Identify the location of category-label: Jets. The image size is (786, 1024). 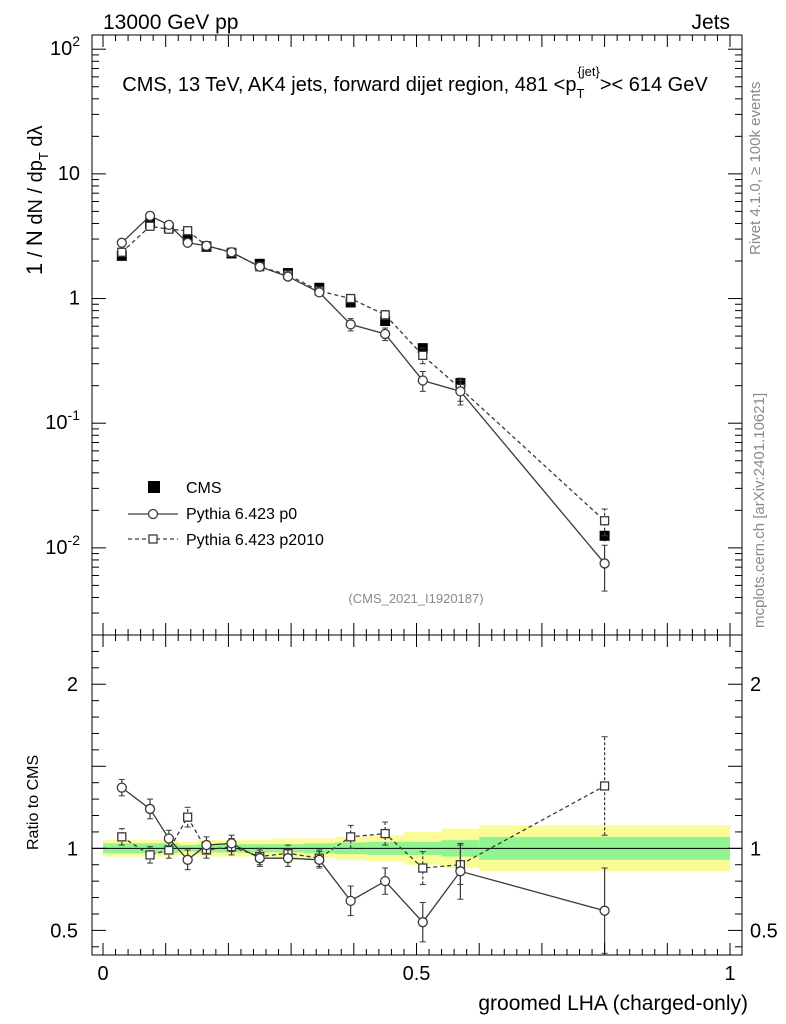
(710, 22).